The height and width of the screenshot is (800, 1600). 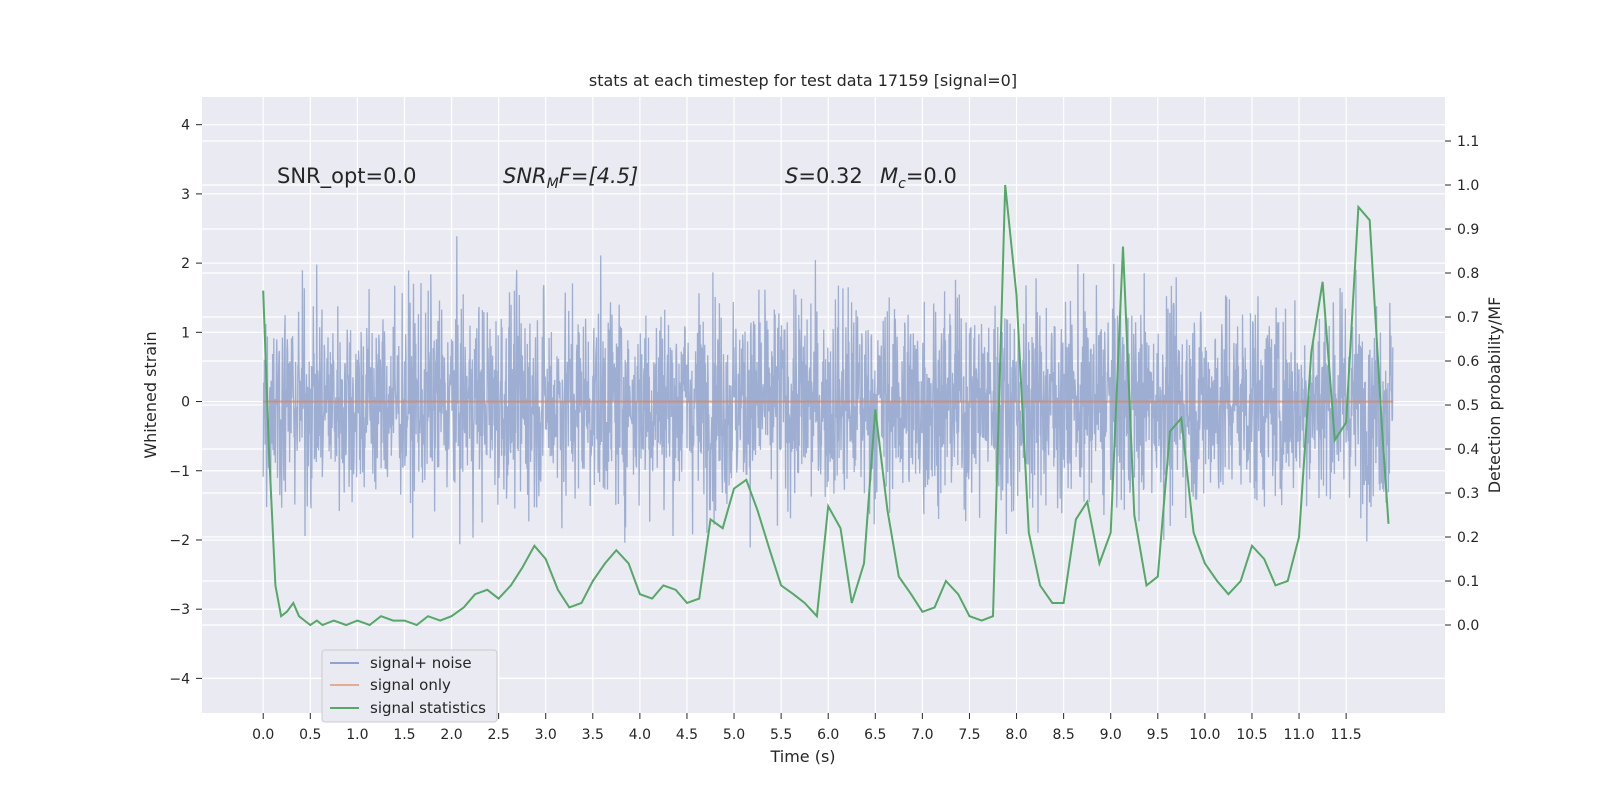 What do you see at coordinates (1494, 395) in the screenshot?
I see `y-axis-right-label: Detection probability/MF` at bounding box center [1494, 395].